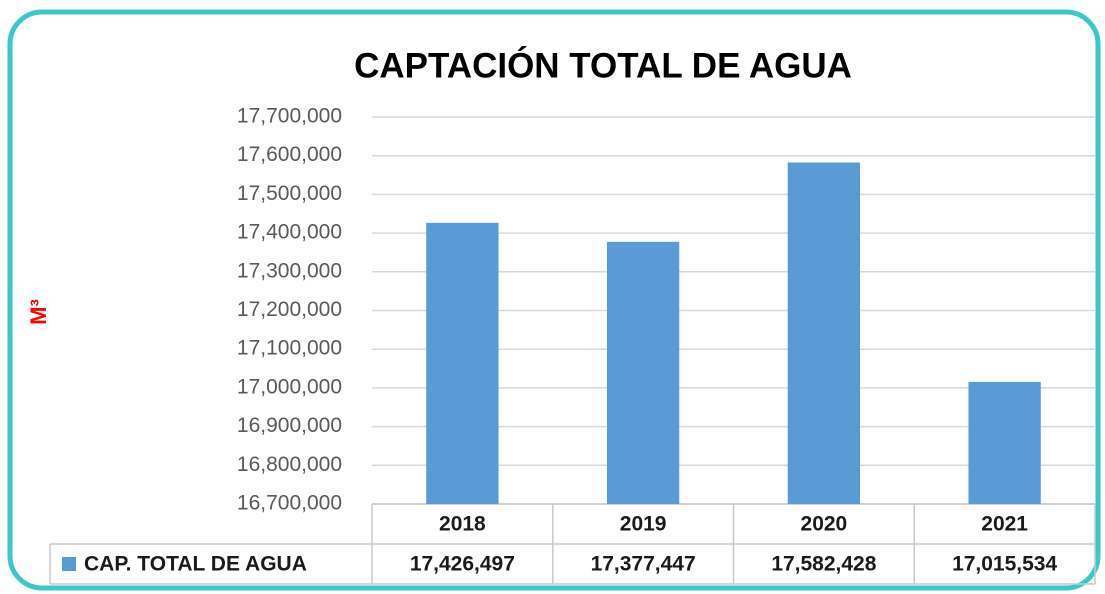 This screenshot has width=1105, height=594. I want to click on y-tick-label: 17,000,000, so click(289, 386).